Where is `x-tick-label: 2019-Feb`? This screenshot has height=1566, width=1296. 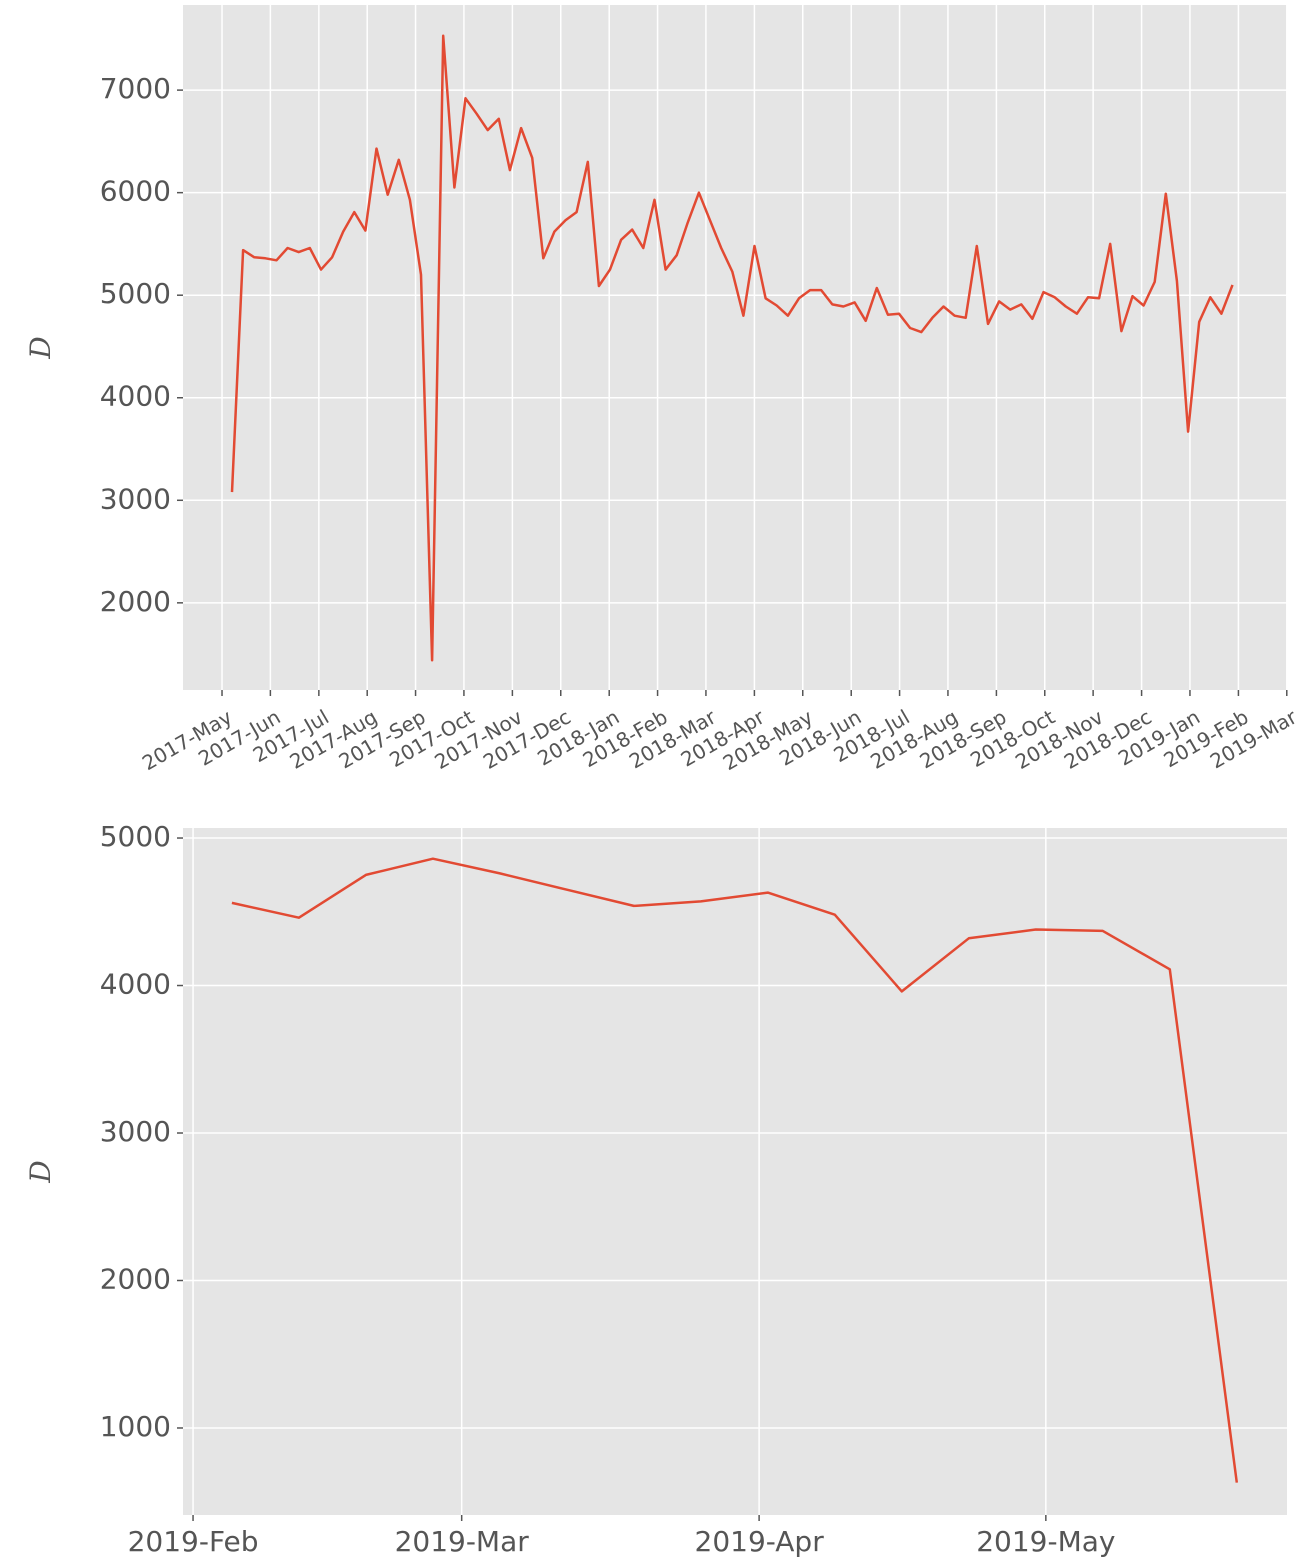
x-tick-label: 2019-Feb is located at coordinates (193, 1541).